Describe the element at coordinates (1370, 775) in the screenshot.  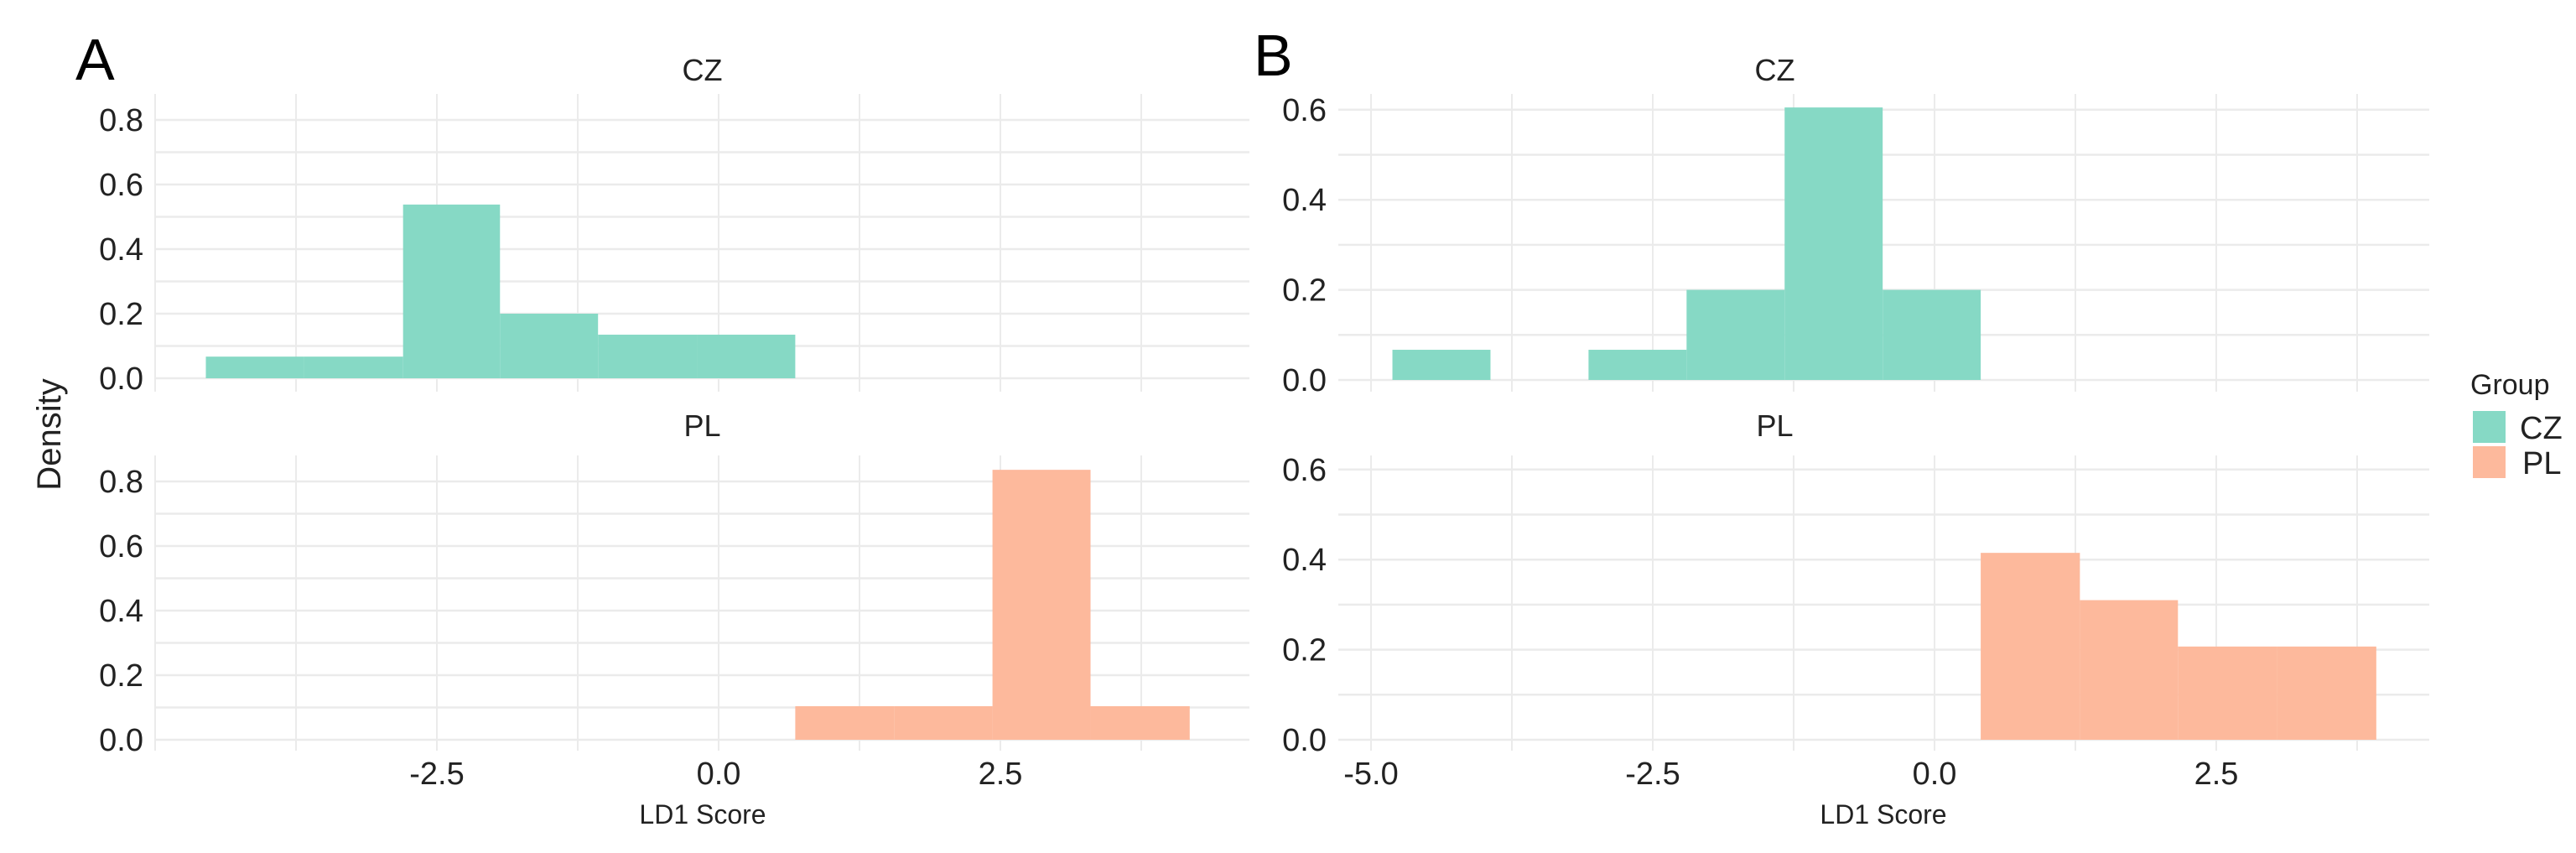
I see `x-tick-label: -5.0` at that location.